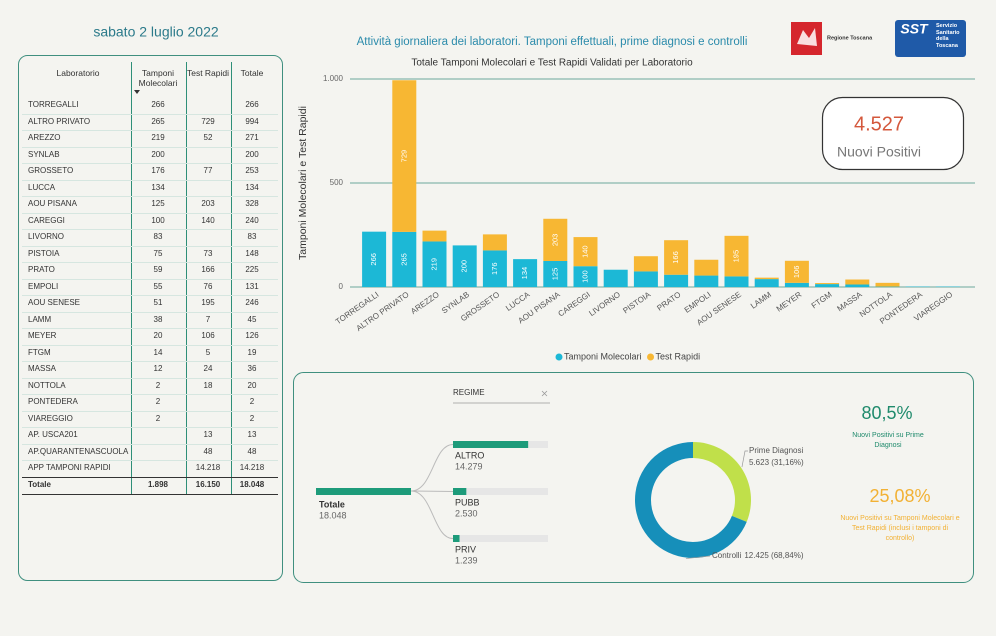 This screenshot has height=636, width=996. What do you see at coordinates (158, 269) in the screenshot?
I see `cell-value: 59` at bounding box center [158, 269].